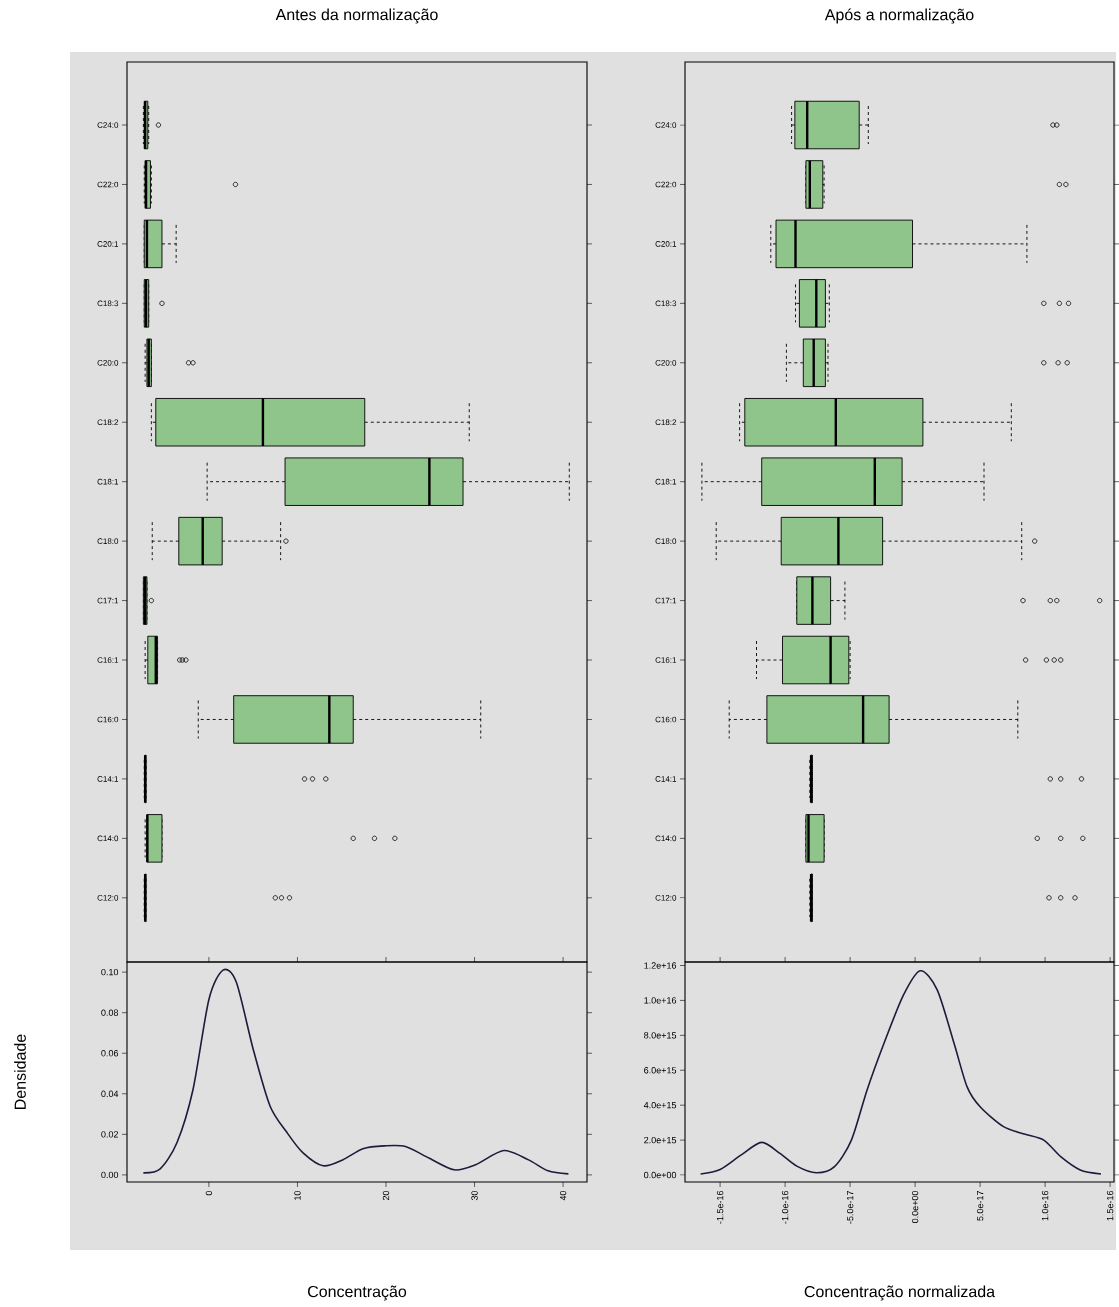  I want to click on y-tick-label: 2.0e+15, so click(660, 1140).